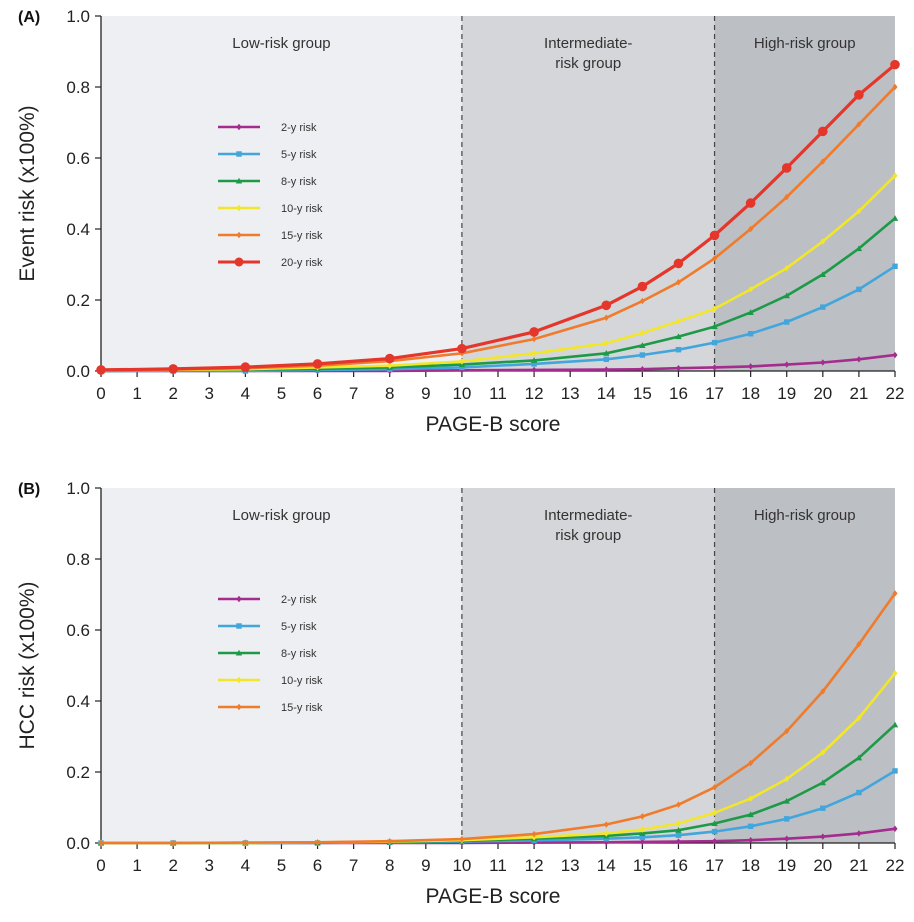  Describe the element at coordinates (27, 193) in the screenshot. I see `y-axis-label: Event risk (x100%)` at that location.